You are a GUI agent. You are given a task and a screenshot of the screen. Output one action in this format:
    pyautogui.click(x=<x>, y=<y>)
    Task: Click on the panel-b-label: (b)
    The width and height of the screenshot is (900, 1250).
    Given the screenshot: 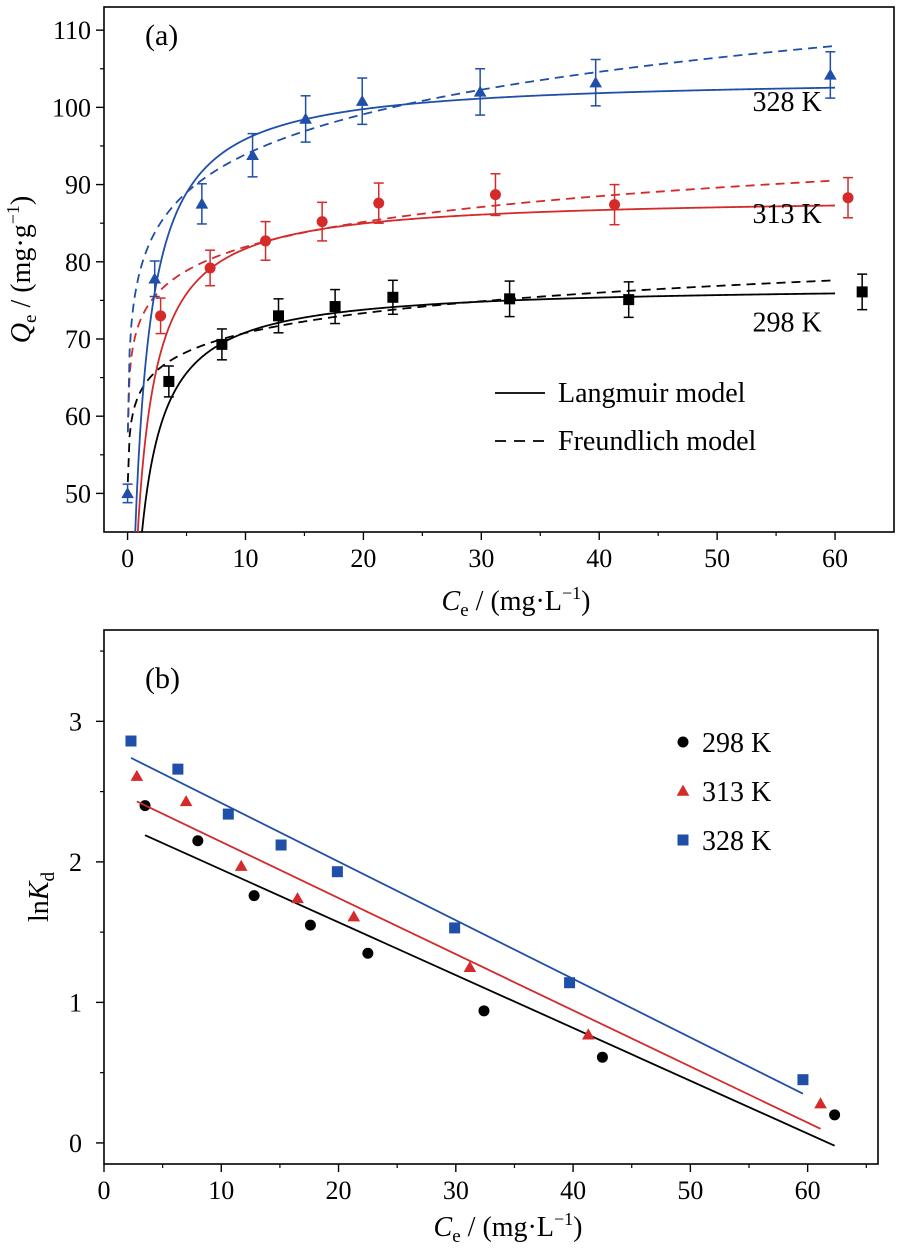 What is the action you would take?
    pyautogui.click(x=162, y=678)
    